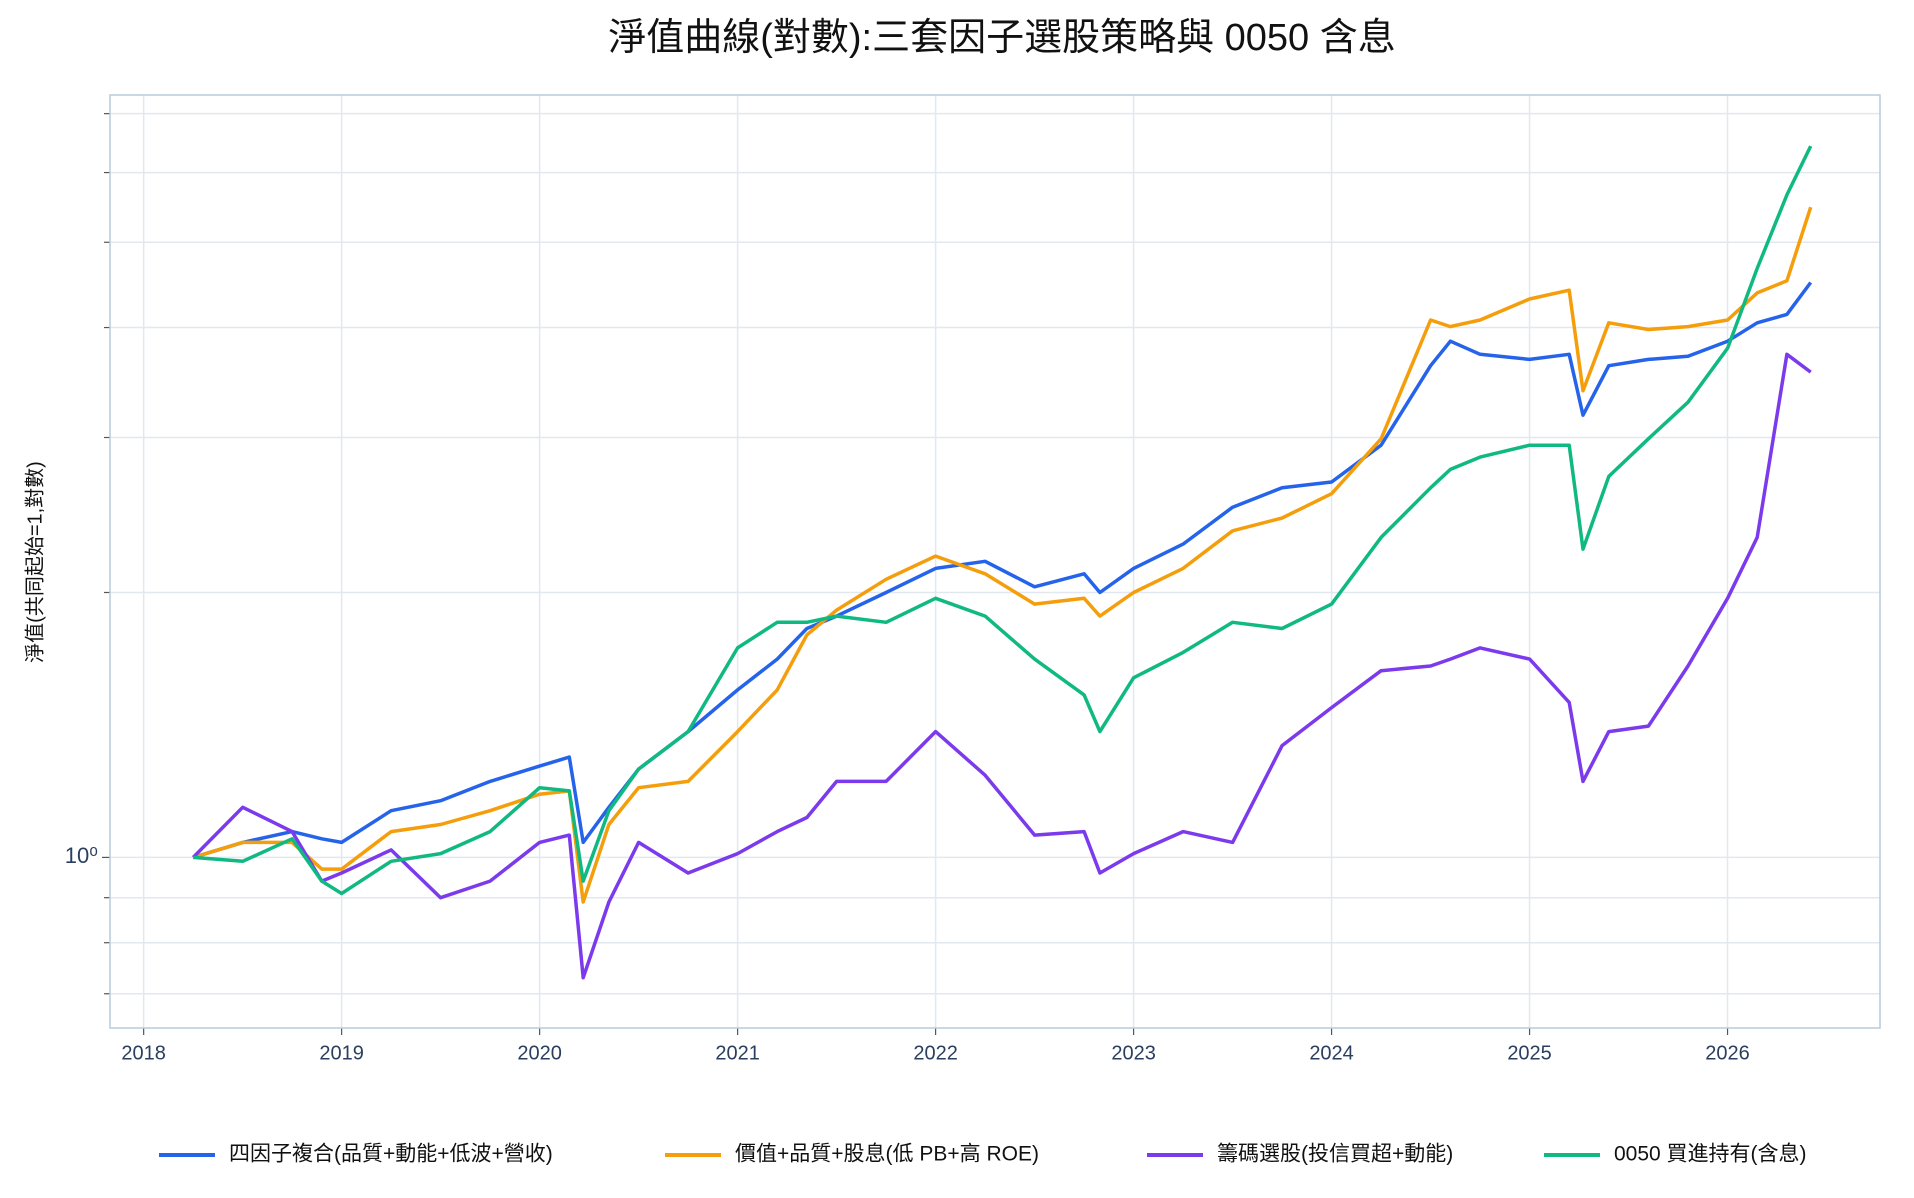  Describe the element at coordinates (539, 1053) in the screenshot. I see `x-tick-label: 2020` at that location.